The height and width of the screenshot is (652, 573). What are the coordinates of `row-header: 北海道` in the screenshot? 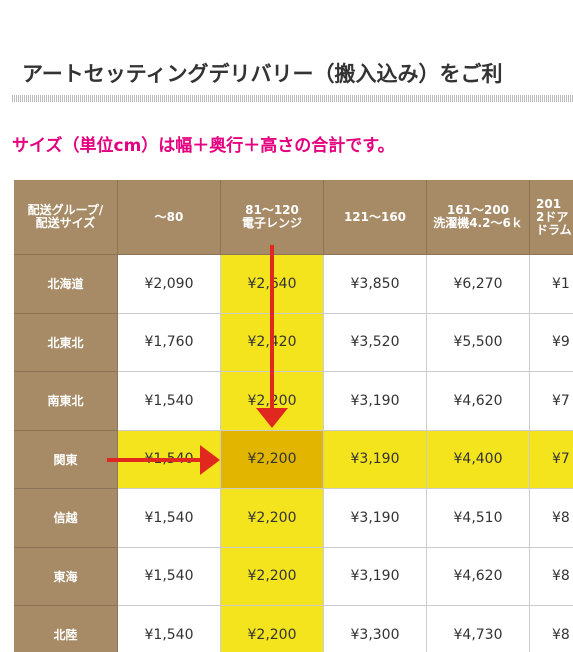 It's located at (66, 284).